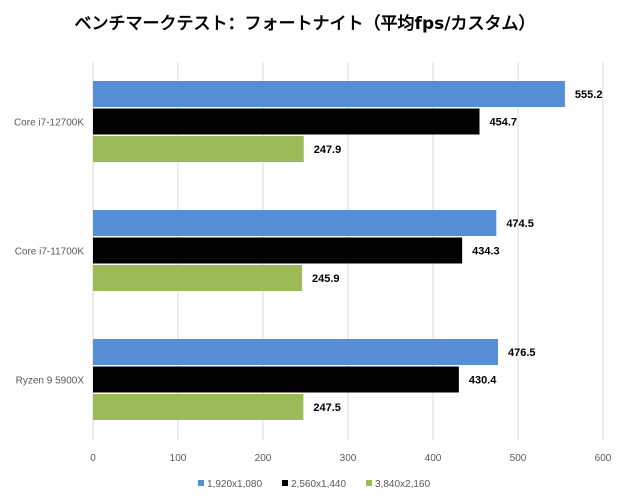 The image size is (620, 500). I want to click on category-label: Core i7-11700K, so click(50, 251).